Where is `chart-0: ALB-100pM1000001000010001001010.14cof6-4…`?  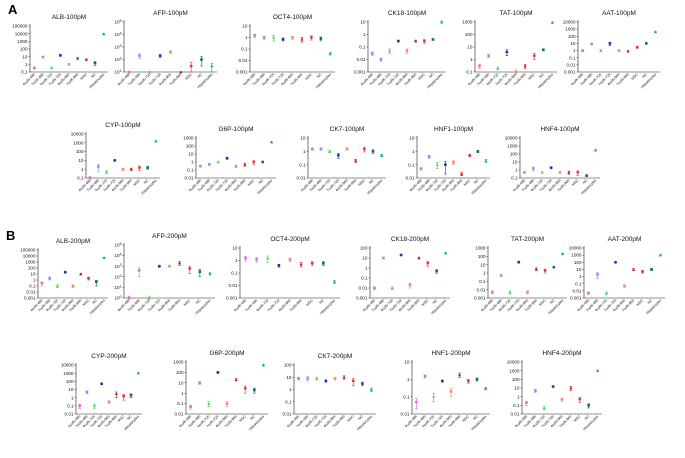 chart-0: ALB-100pM1000001000010001001010.14cof6-4… is located at coordinates (60, 51).